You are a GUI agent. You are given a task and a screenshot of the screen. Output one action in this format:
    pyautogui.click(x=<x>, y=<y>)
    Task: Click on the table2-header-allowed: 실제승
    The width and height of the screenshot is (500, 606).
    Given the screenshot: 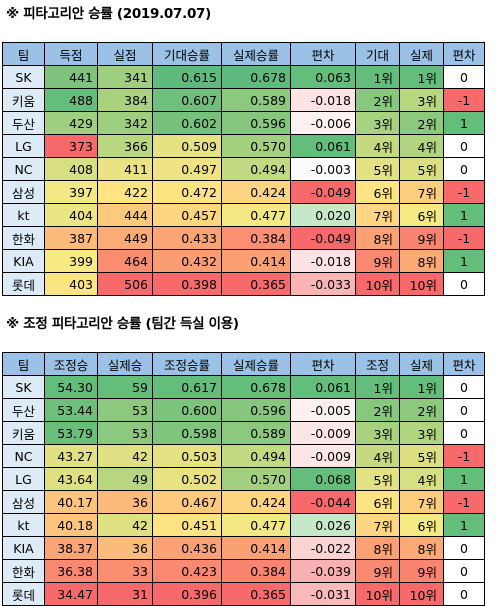 What is the action you would take?
    pyautogui.click(x=125, y=364)
    